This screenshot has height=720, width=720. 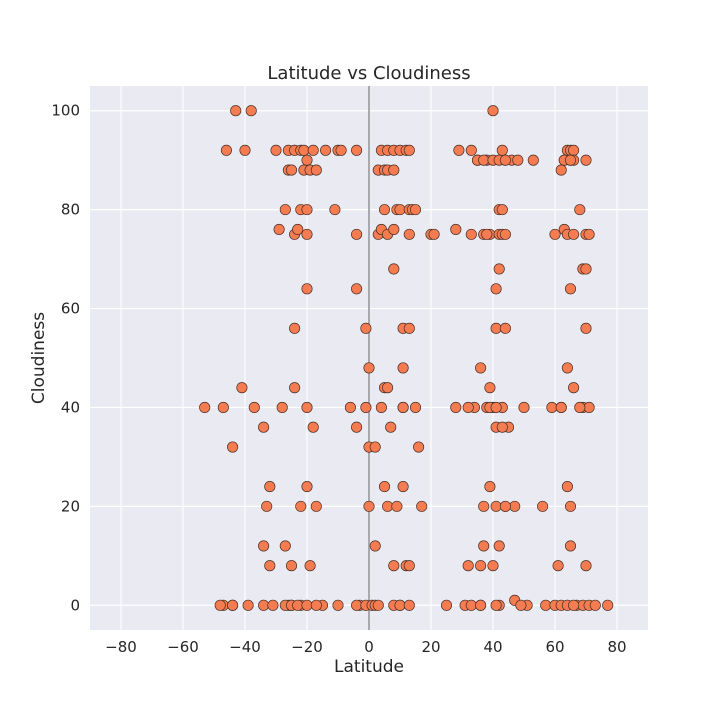 I want to click on y-tick-label: 80, so click(x=70, y=210).